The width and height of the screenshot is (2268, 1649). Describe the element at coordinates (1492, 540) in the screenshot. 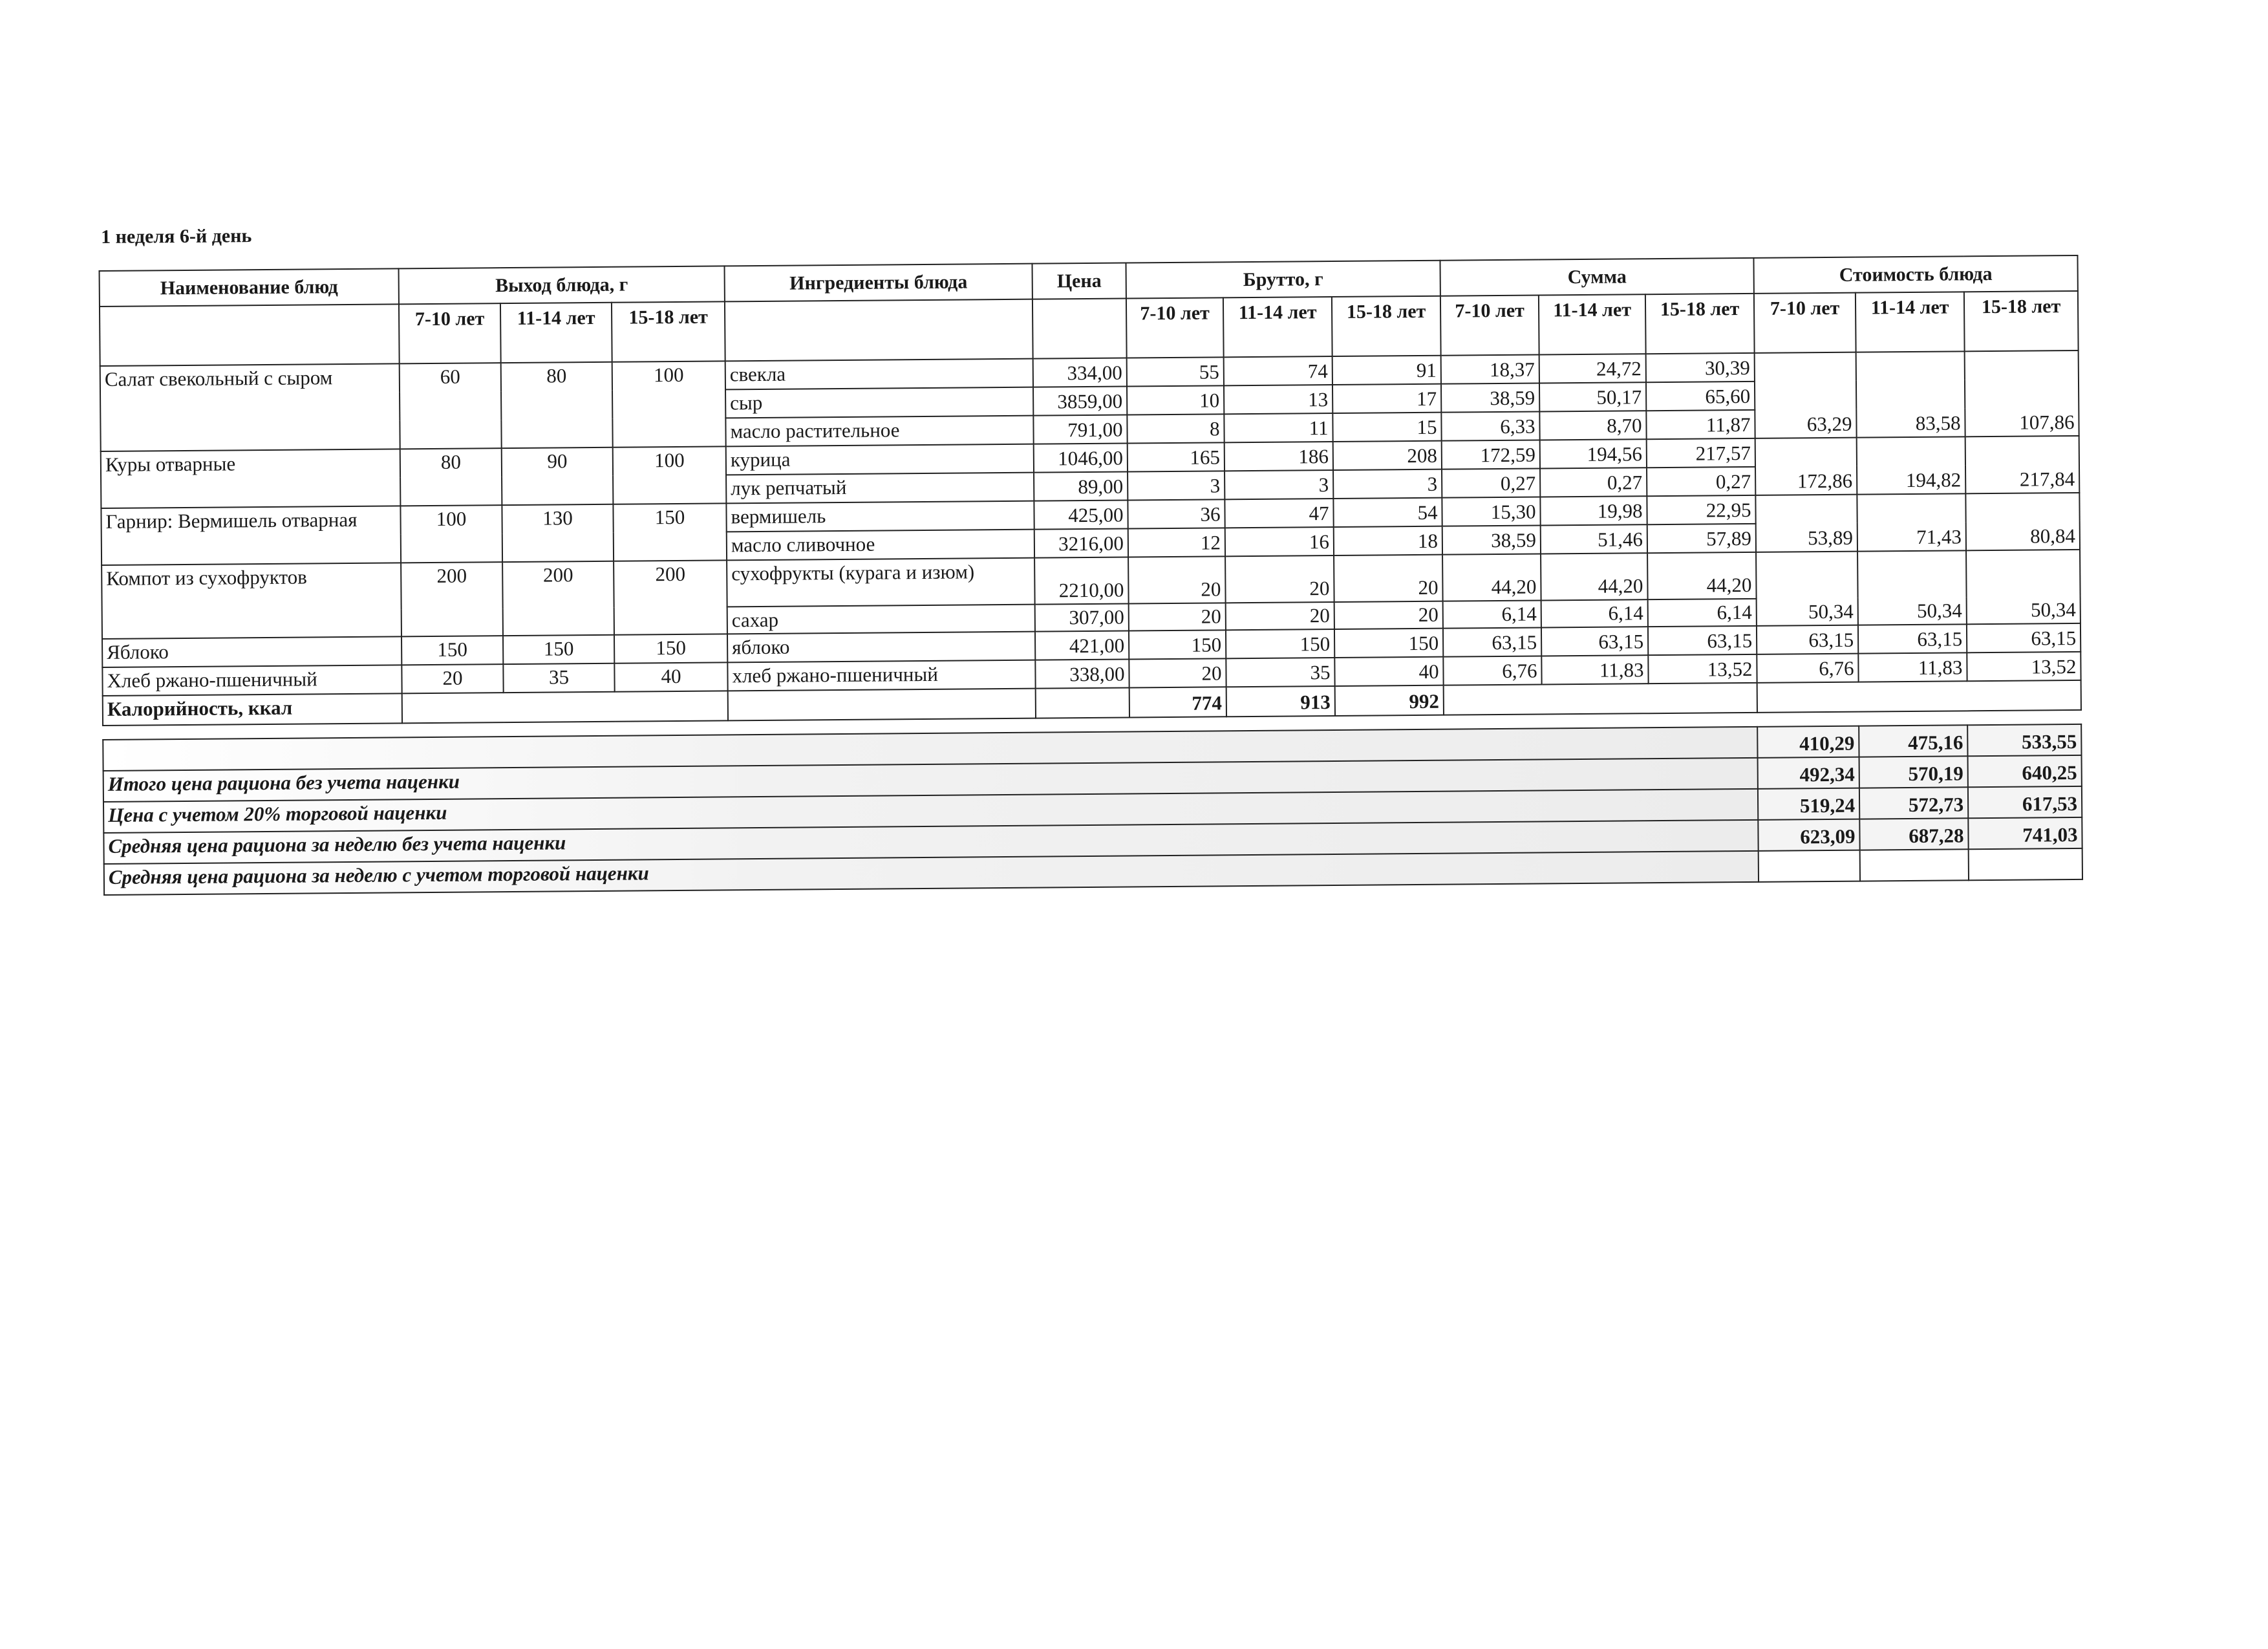

I see `ingredient-sum: 38,59` at that location.